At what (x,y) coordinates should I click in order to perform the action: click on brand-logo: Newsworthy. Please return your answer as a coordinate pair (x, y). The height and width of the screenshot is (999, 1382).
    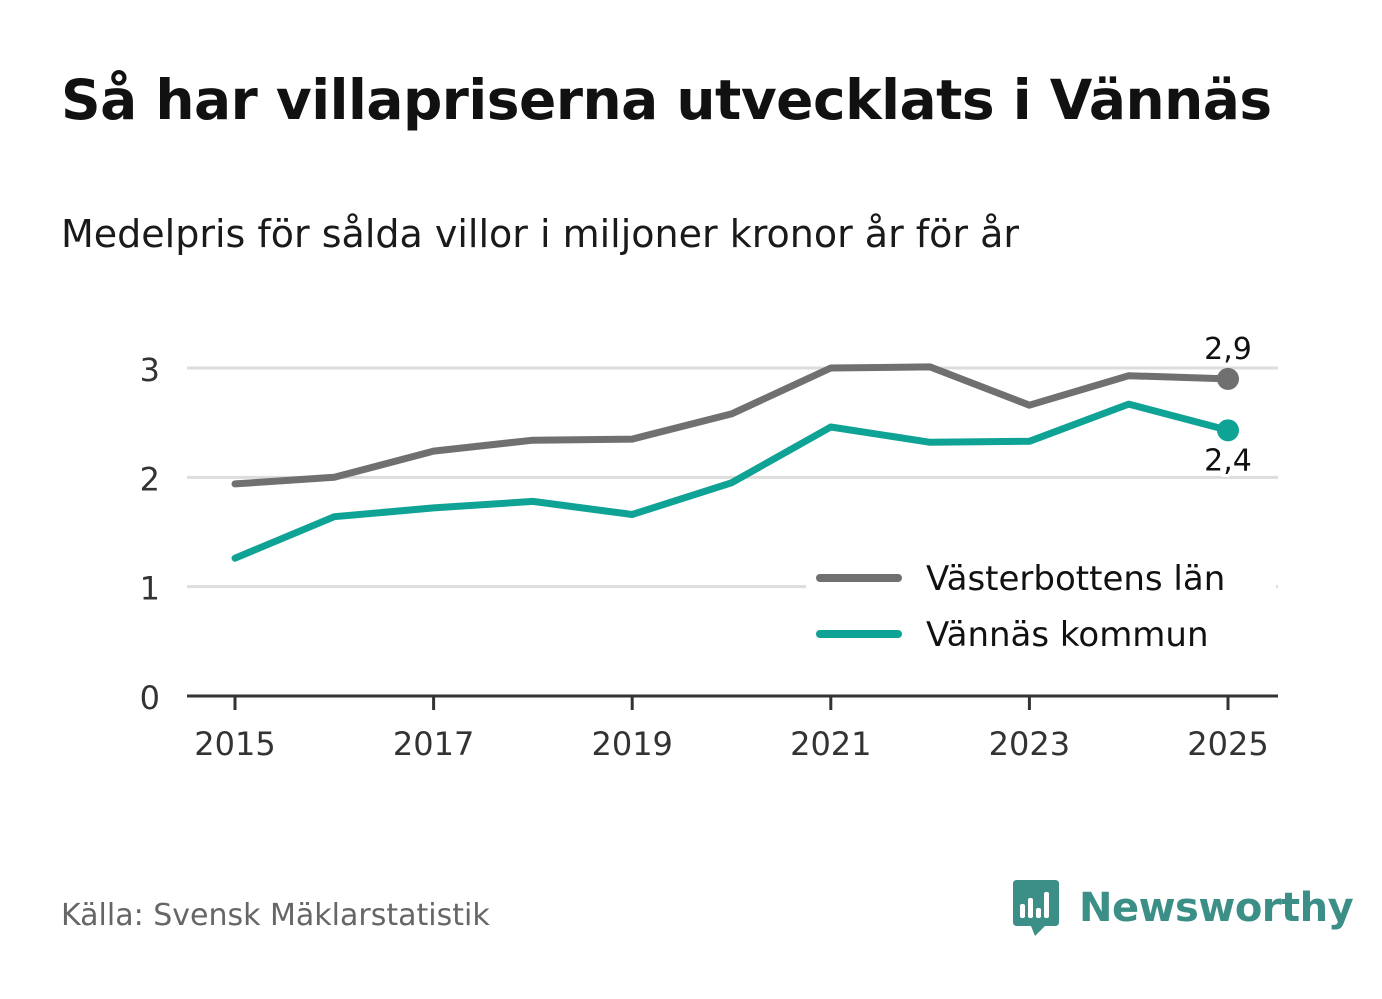
    Looking at the image, I should click on (1182, 908).